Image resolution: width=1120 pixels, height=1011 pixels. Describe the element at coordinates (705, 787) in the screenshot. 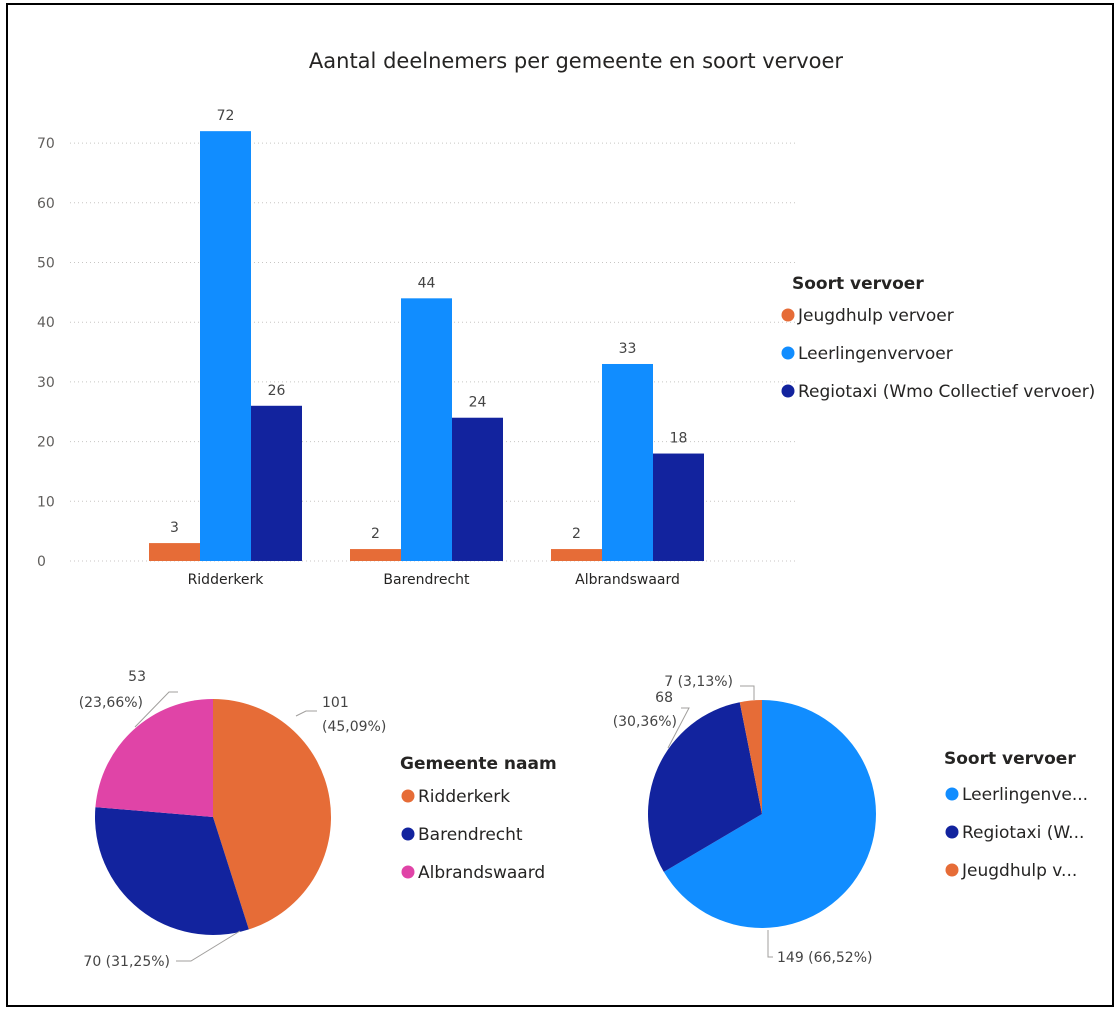

I see `pie-slice-regiotaxi-wmo-collectief-vervoer-` at that location.